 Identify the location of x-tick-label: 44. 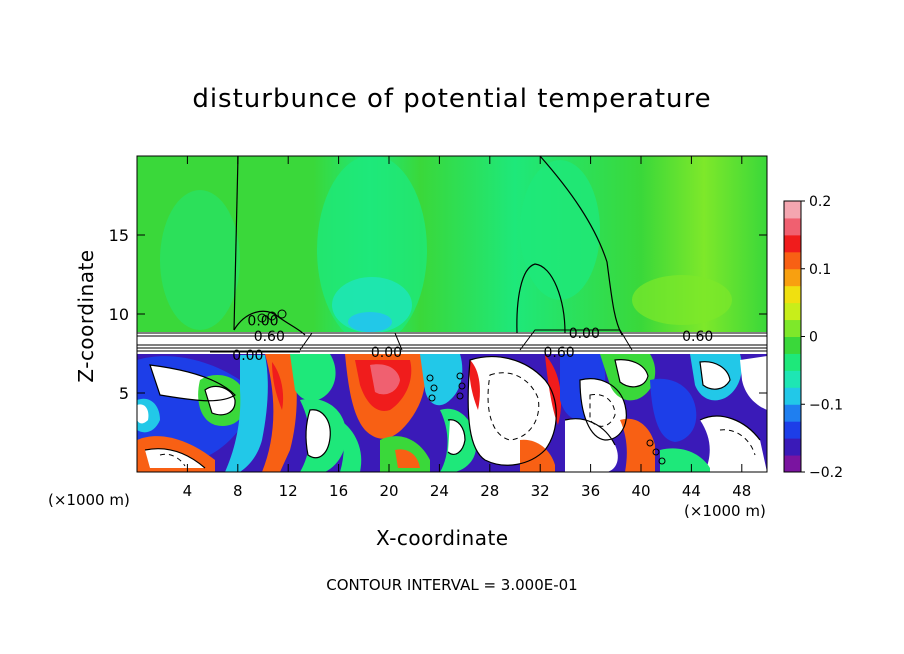
(691, 491).